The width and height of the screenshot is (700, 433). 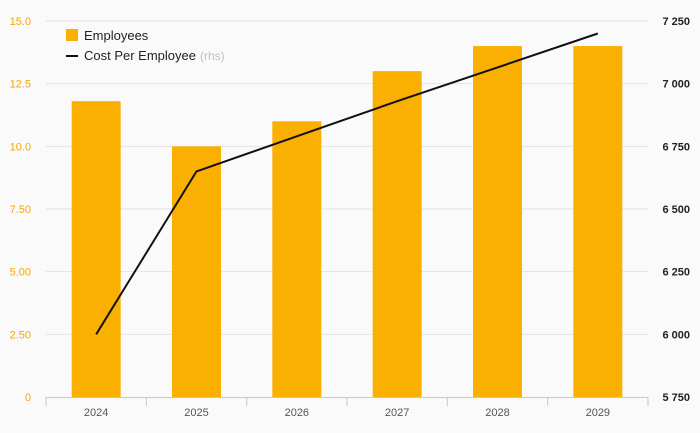 I want to click on right-y-tick-label: 6 750, so click(x=676, y=147).